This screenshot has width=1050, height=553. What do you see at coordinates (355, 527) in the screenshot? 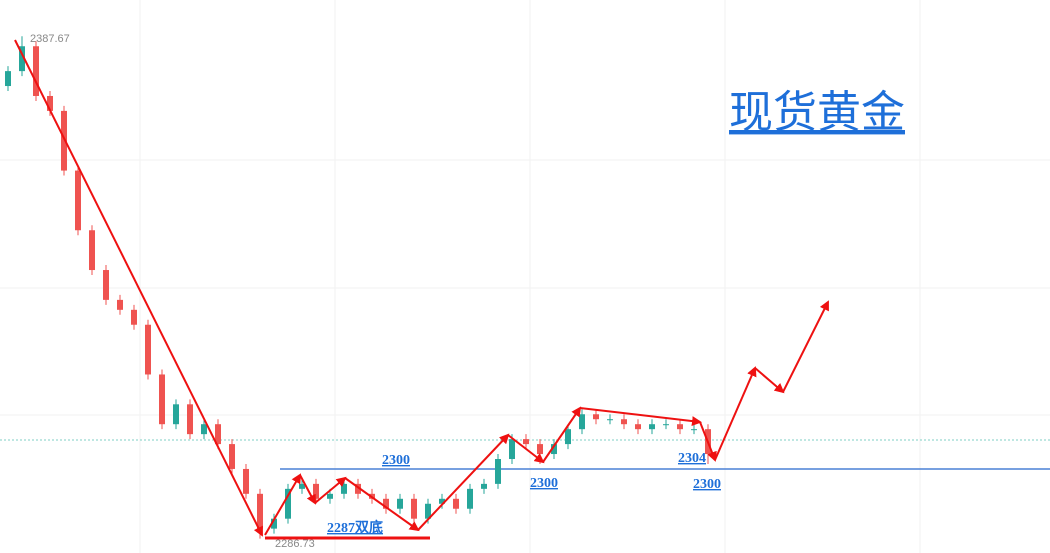
I see `annotation: 2287双底` at bounding box center [355, 527].